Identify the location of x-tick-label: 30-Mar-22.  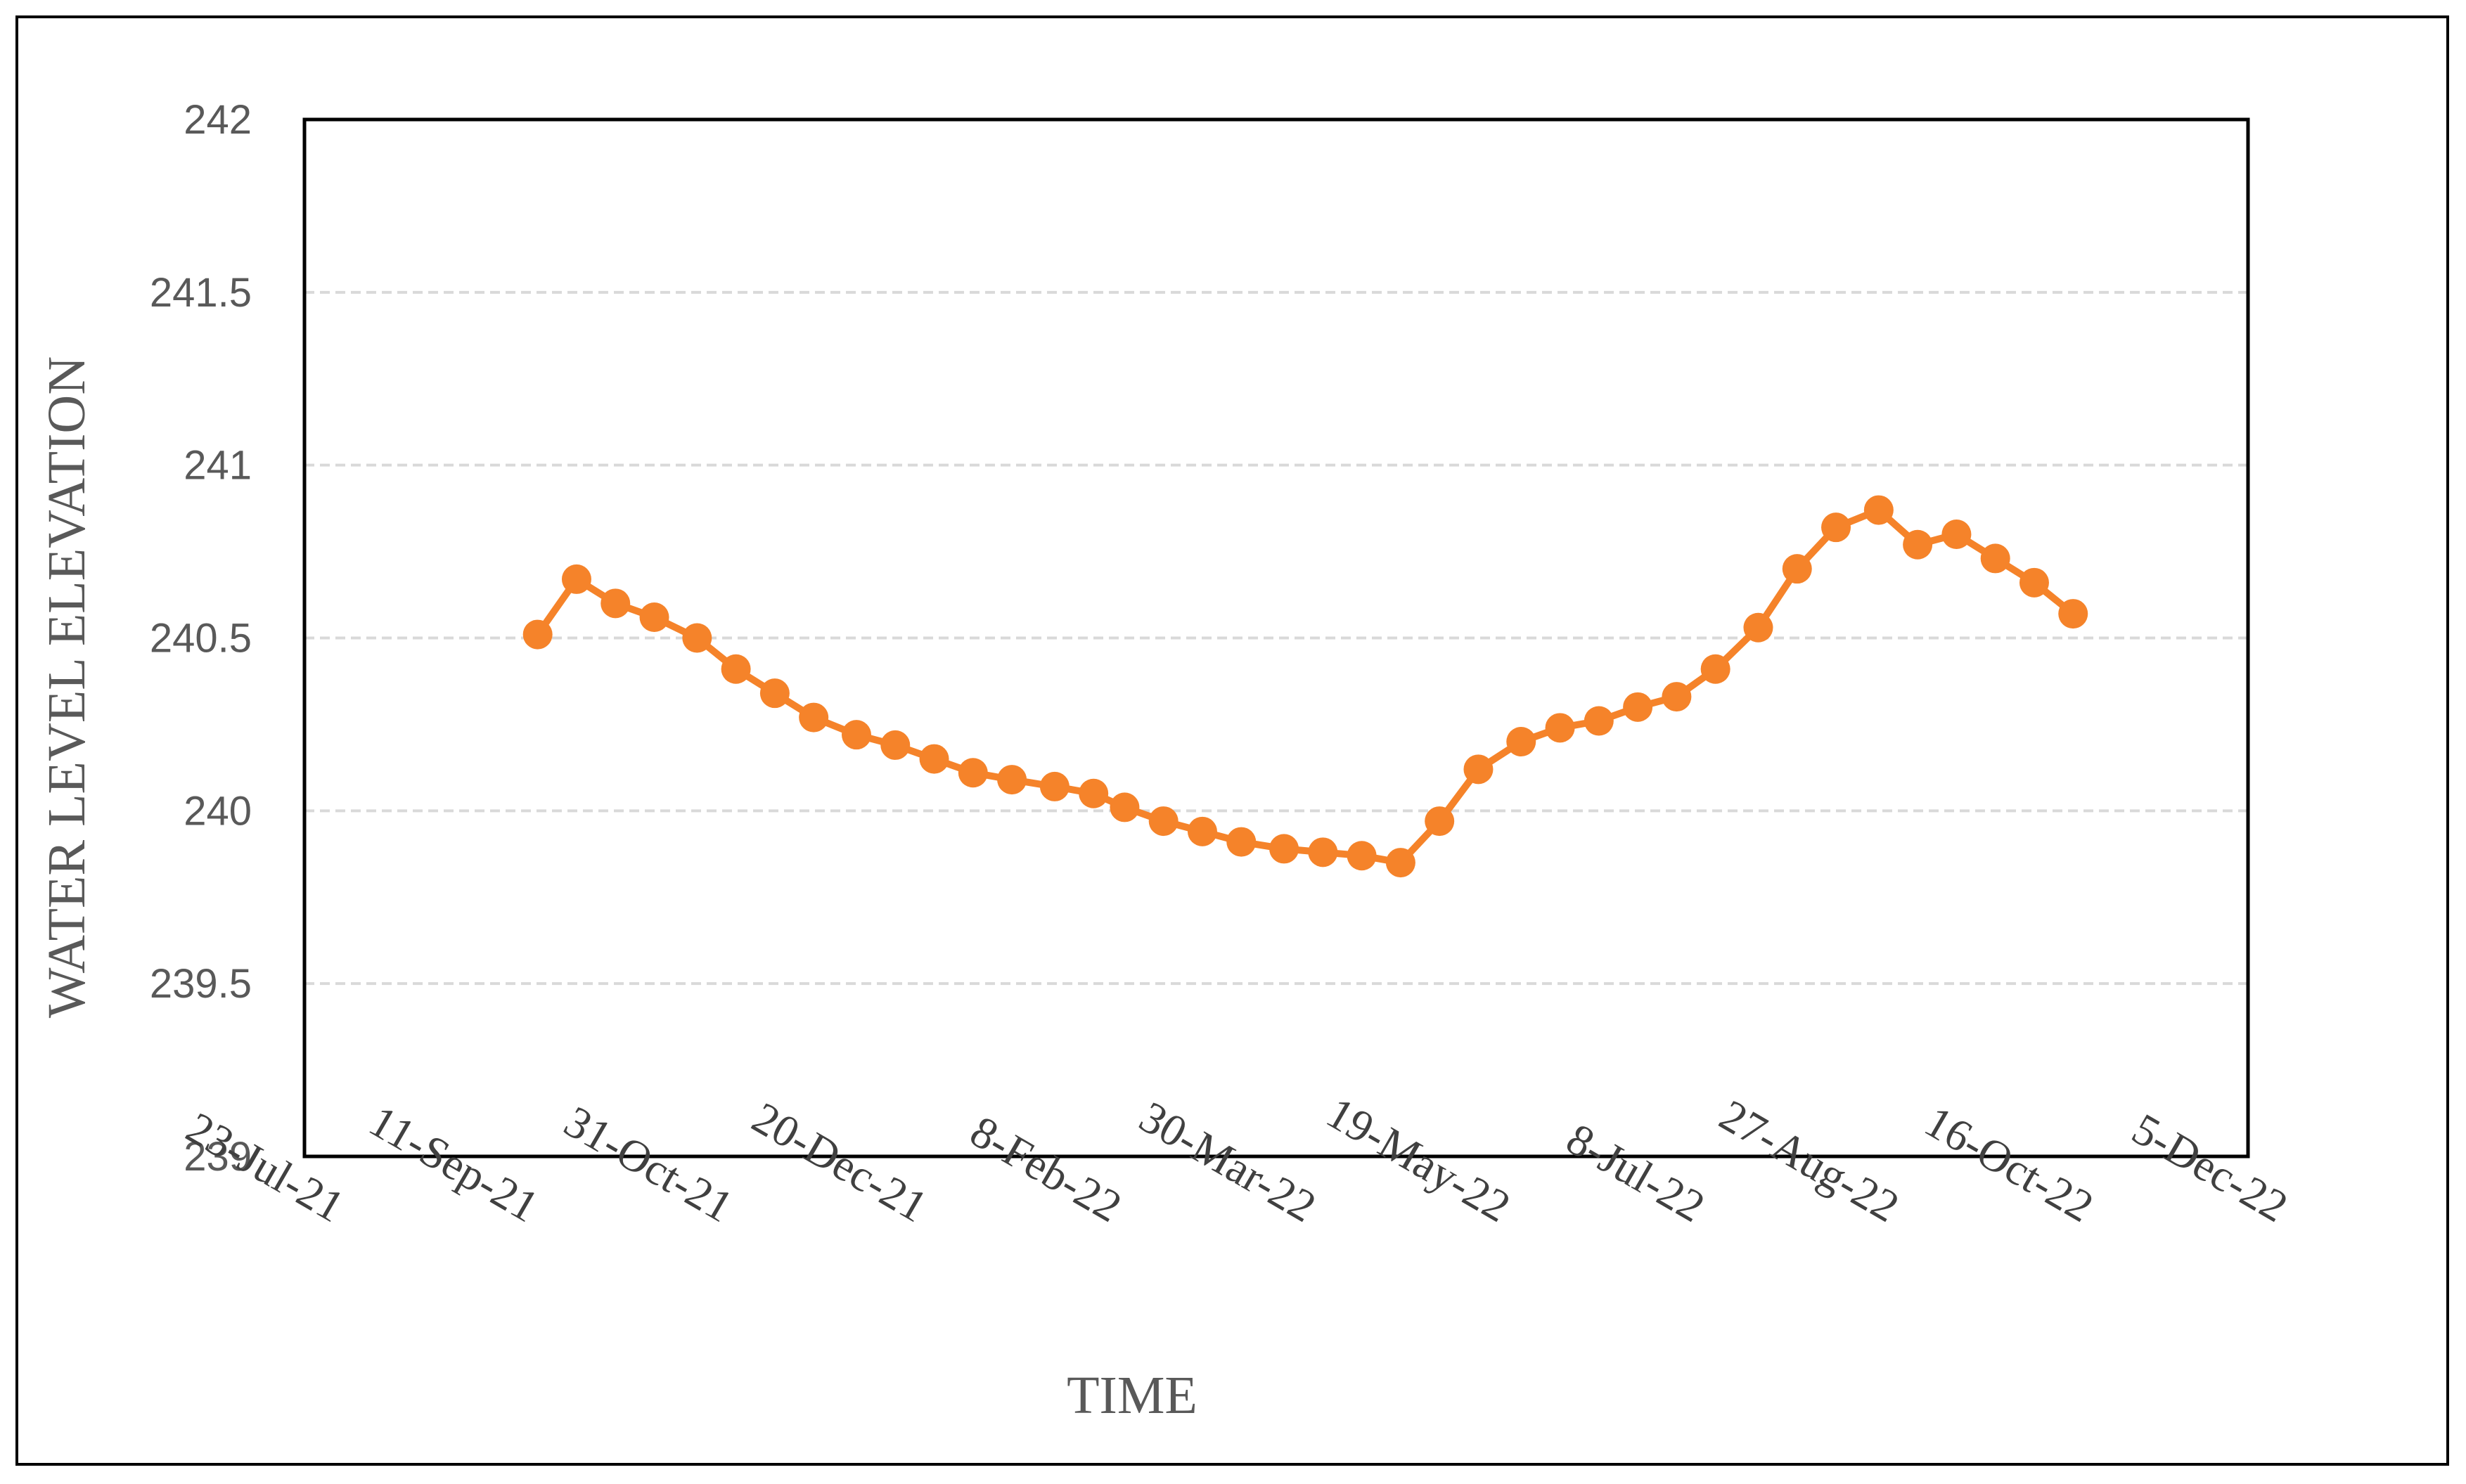
(1228, 1162).